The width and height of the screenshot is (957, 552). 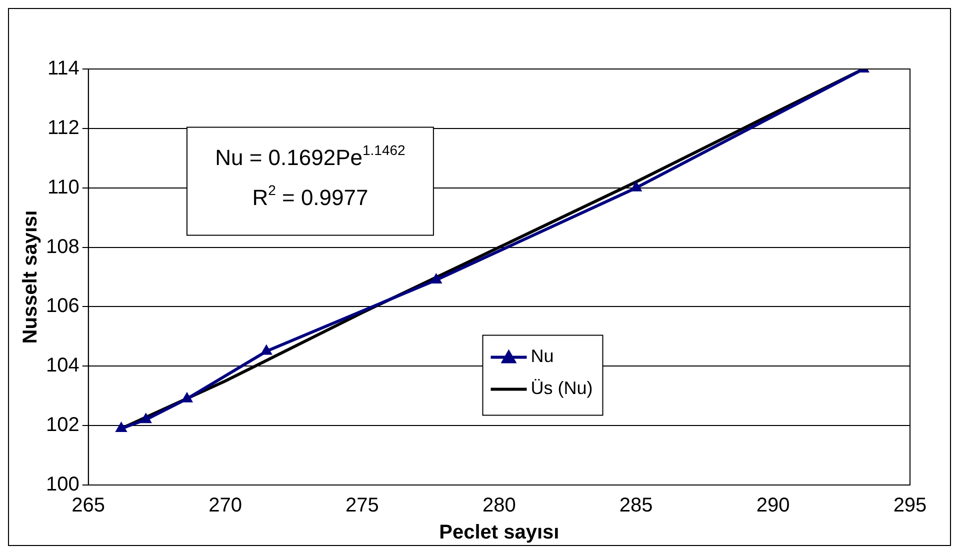 What do you see at coordinates (63, 365) in the screenshot?
I see `y-tick-label: 104` at bounding box center [63, 365].